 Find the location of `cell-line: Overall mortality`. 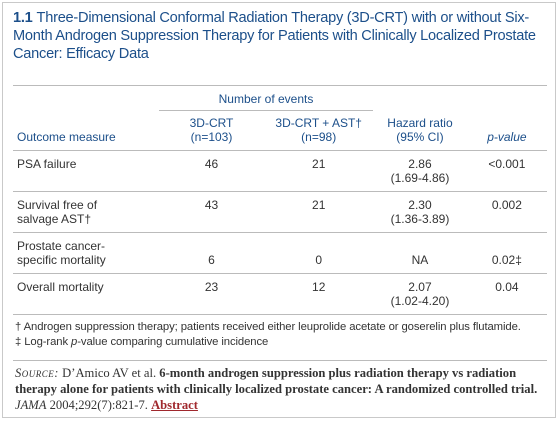

cell-line: Overall mortality is located at coordinates (60, 287).